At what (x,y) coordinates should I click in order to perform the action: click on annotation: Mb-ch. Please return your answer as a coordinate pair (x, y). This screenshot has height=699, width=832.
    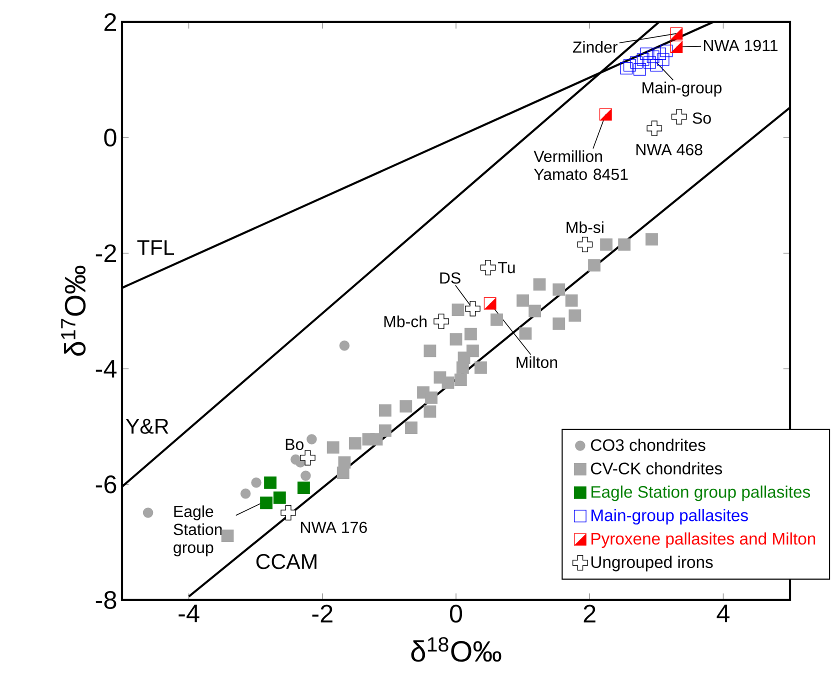
    Looking at the image, I should click on (405, 322).